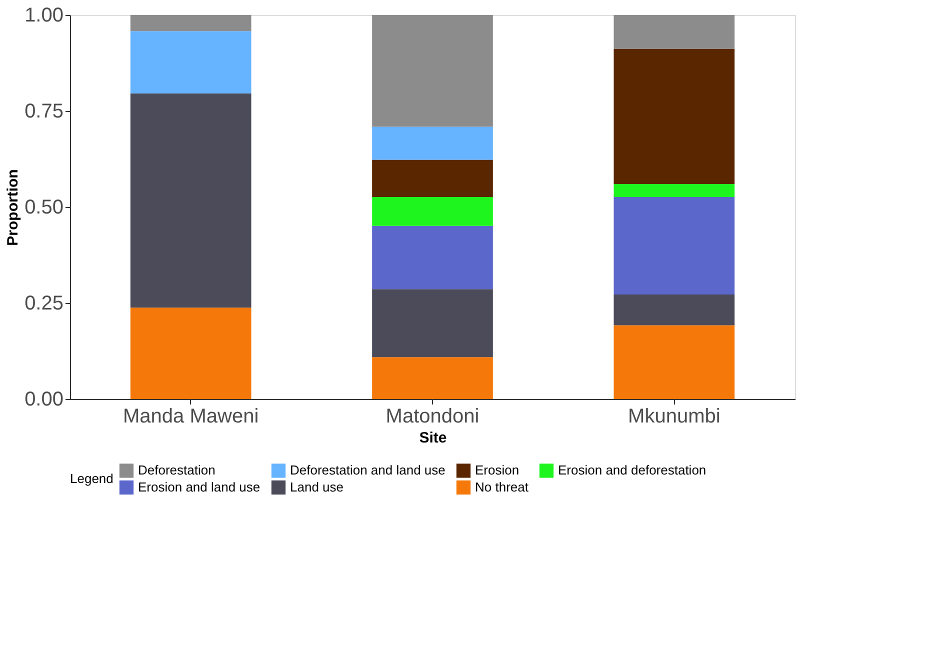  I want to click on legend-label: Deforestation, so click(177, 470).